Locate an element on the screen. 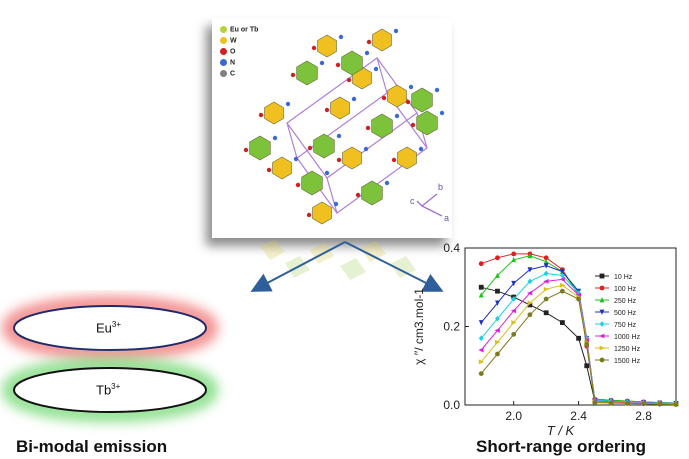 Image resolution: width=689 pixels, height=459 pixels. tb-ring is located at coordinates (110, 390).